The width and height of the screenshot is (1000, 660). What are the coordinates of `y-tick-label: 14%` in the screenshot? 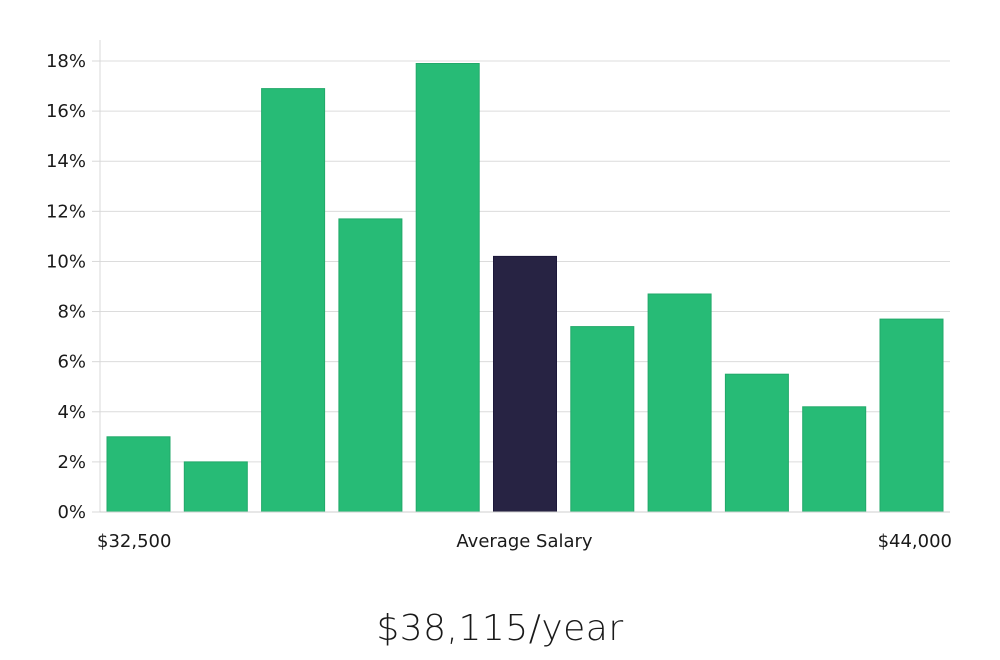 It's located at (66, 161).